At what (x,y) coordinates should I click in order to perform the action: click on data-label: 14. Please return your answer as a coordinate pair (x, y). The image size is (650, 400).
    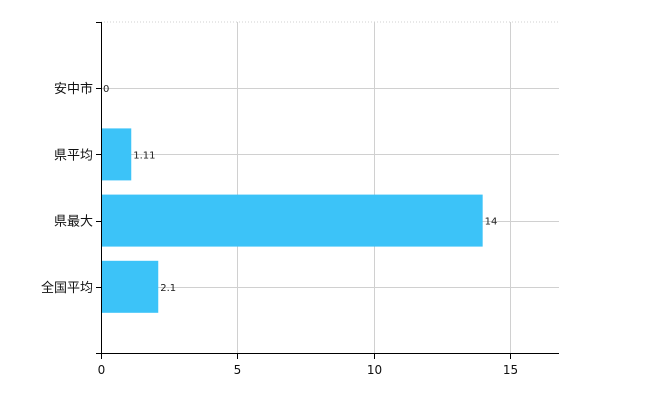
    Looking at the image, I should click on (491, 222).